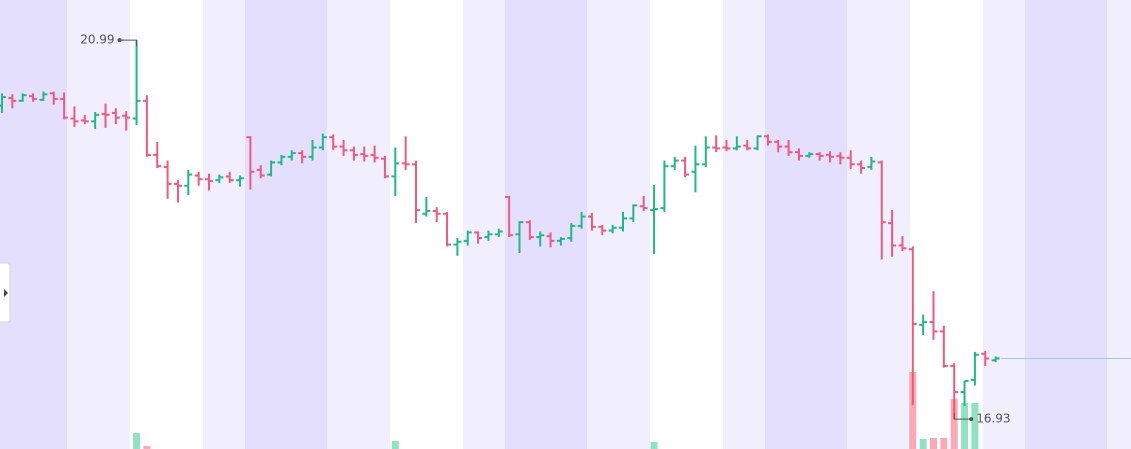 This screenshot has width=1131, height=449. Describe the element at coordinates (556, 410) in the screenshot. I see `volume-layer` at that location.